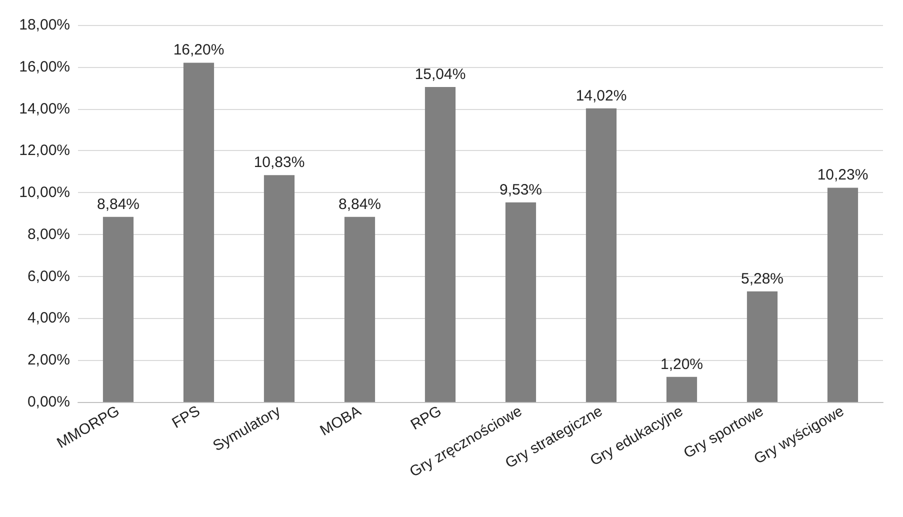 This screenshot has height=517, width=903. I want to click on x-tick-label: FPS, so click(186, 417).